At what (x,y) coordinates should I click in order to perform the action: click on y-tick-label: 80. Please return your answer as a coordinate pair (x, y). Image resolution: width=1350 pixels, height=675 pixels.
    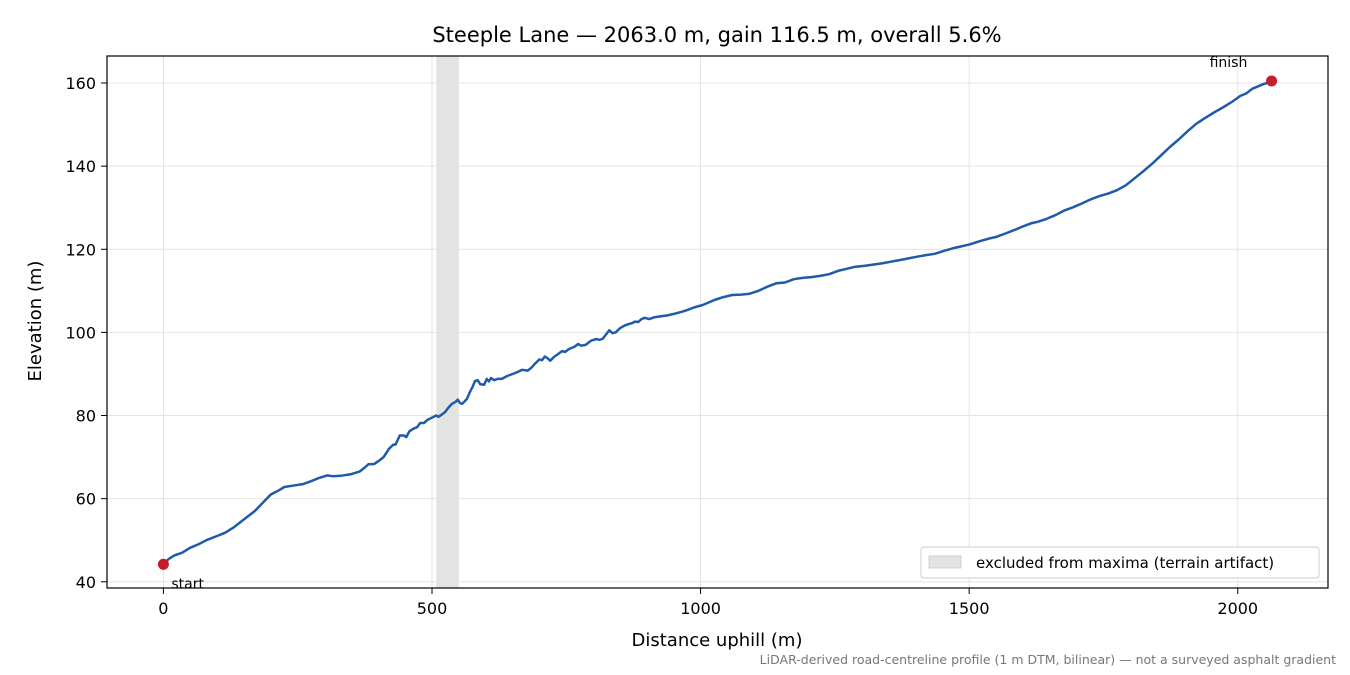
    Looking at the image, I should click on (86, 416).